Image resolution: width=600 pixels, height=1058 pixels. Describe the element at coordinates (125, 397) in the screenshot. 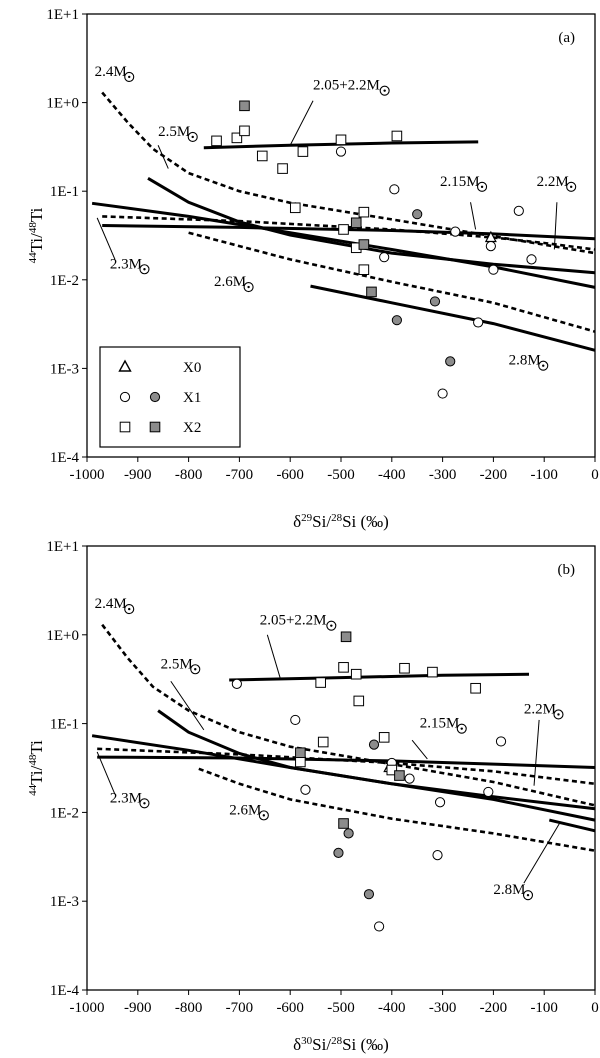

I see `legend-marker-x1-open` at that location.